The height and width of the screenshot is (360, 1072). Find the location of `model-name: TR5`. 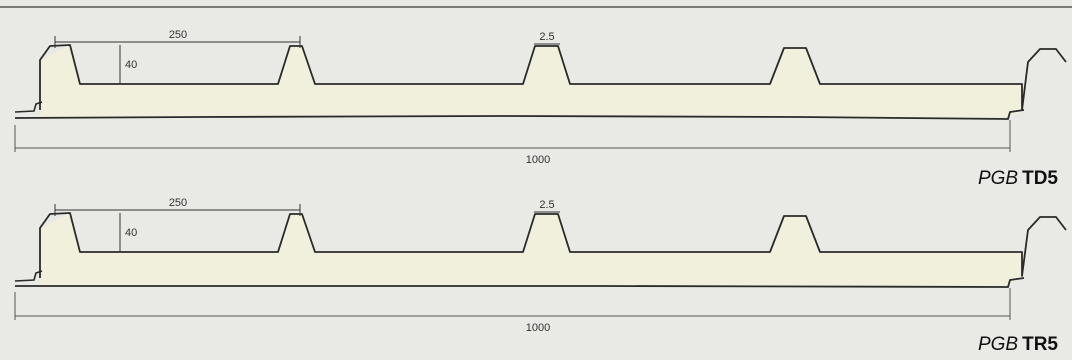

model-name: TR5 is located at coordinates (1040, 344).